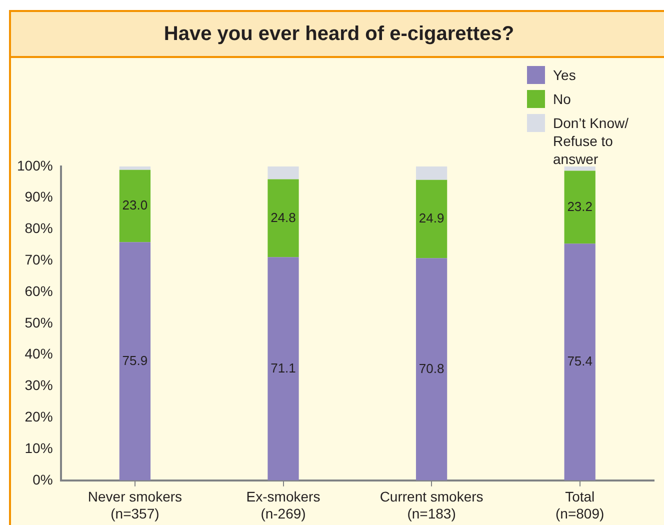 This screenshot has width=664, height=525. I want to click on y-tick-label: 0%, so click(42, 479).